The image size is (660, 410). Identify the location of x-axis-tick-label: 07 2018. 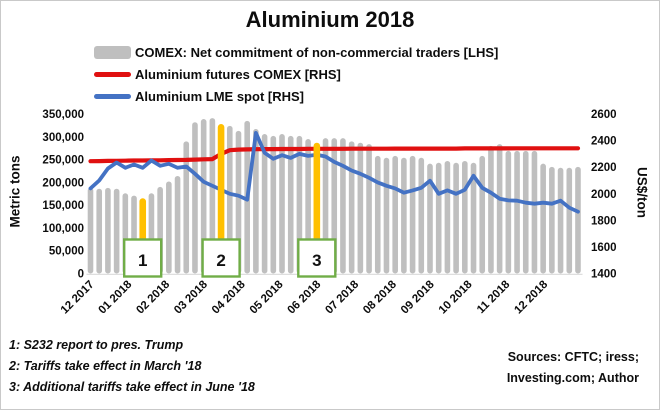
(342, 297).